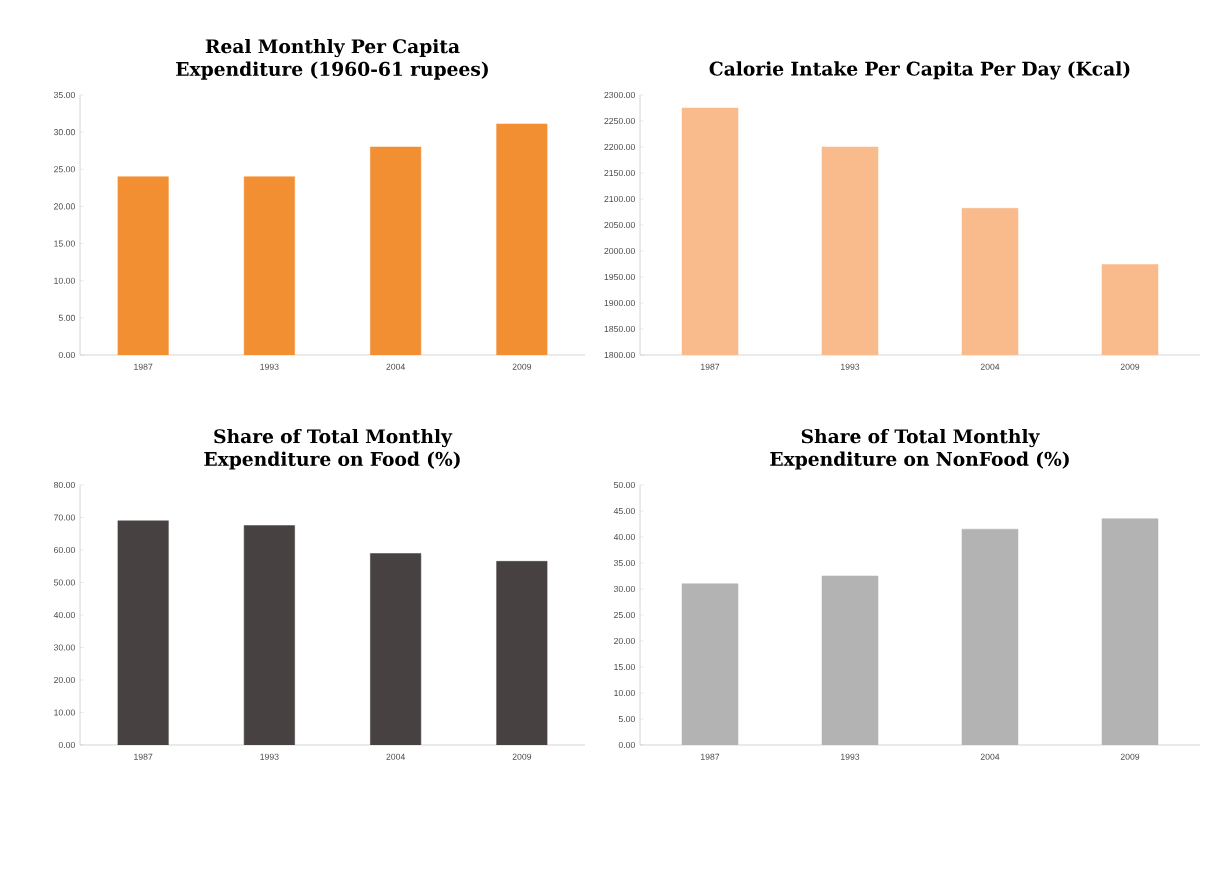  Describe the element at coordinates (619, 147) in the screenshot. I see `y-tick-label: 2200.00` at that location.